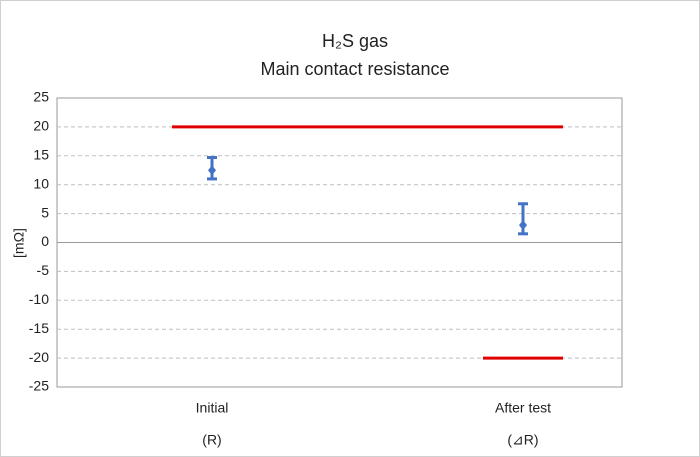 The image size is (700, 457). What do you see at coordinates (41, 183) in the screenshot?
I see `y-tick-label: 10` at bounding box center [41, 183].